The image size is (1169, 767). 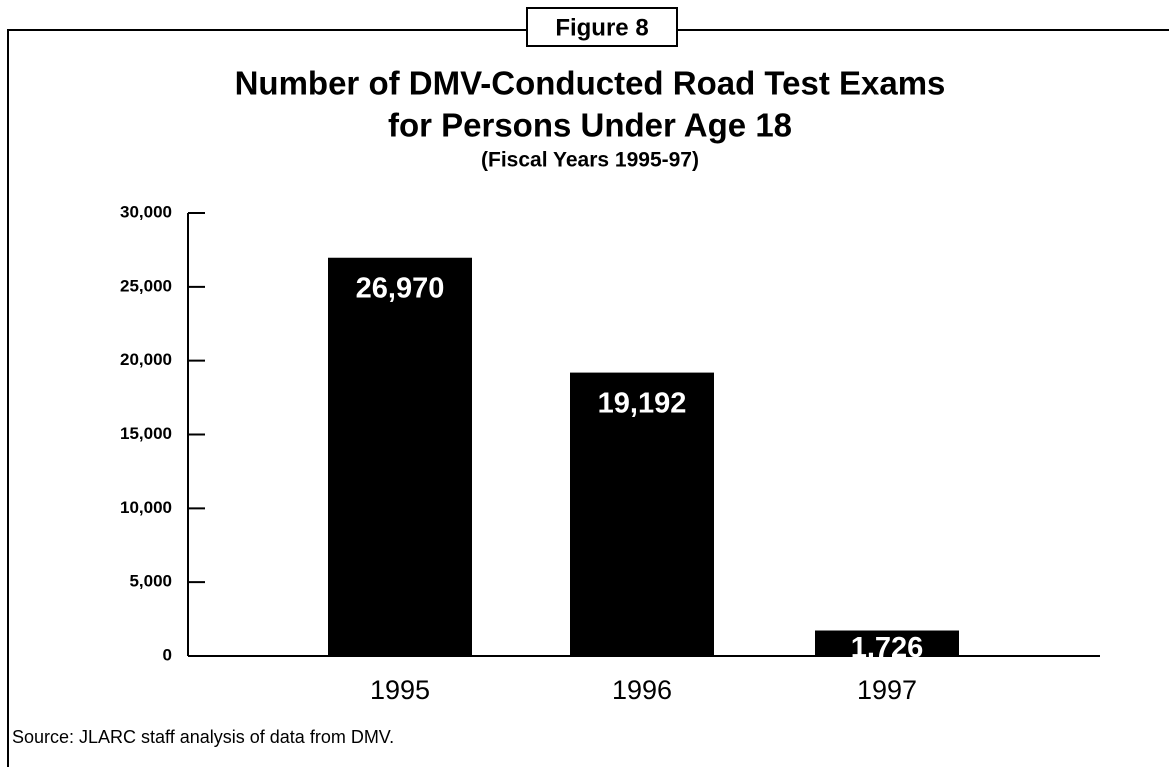 I want to click on x-tick-label: 1996, so click(x=642, y=690).